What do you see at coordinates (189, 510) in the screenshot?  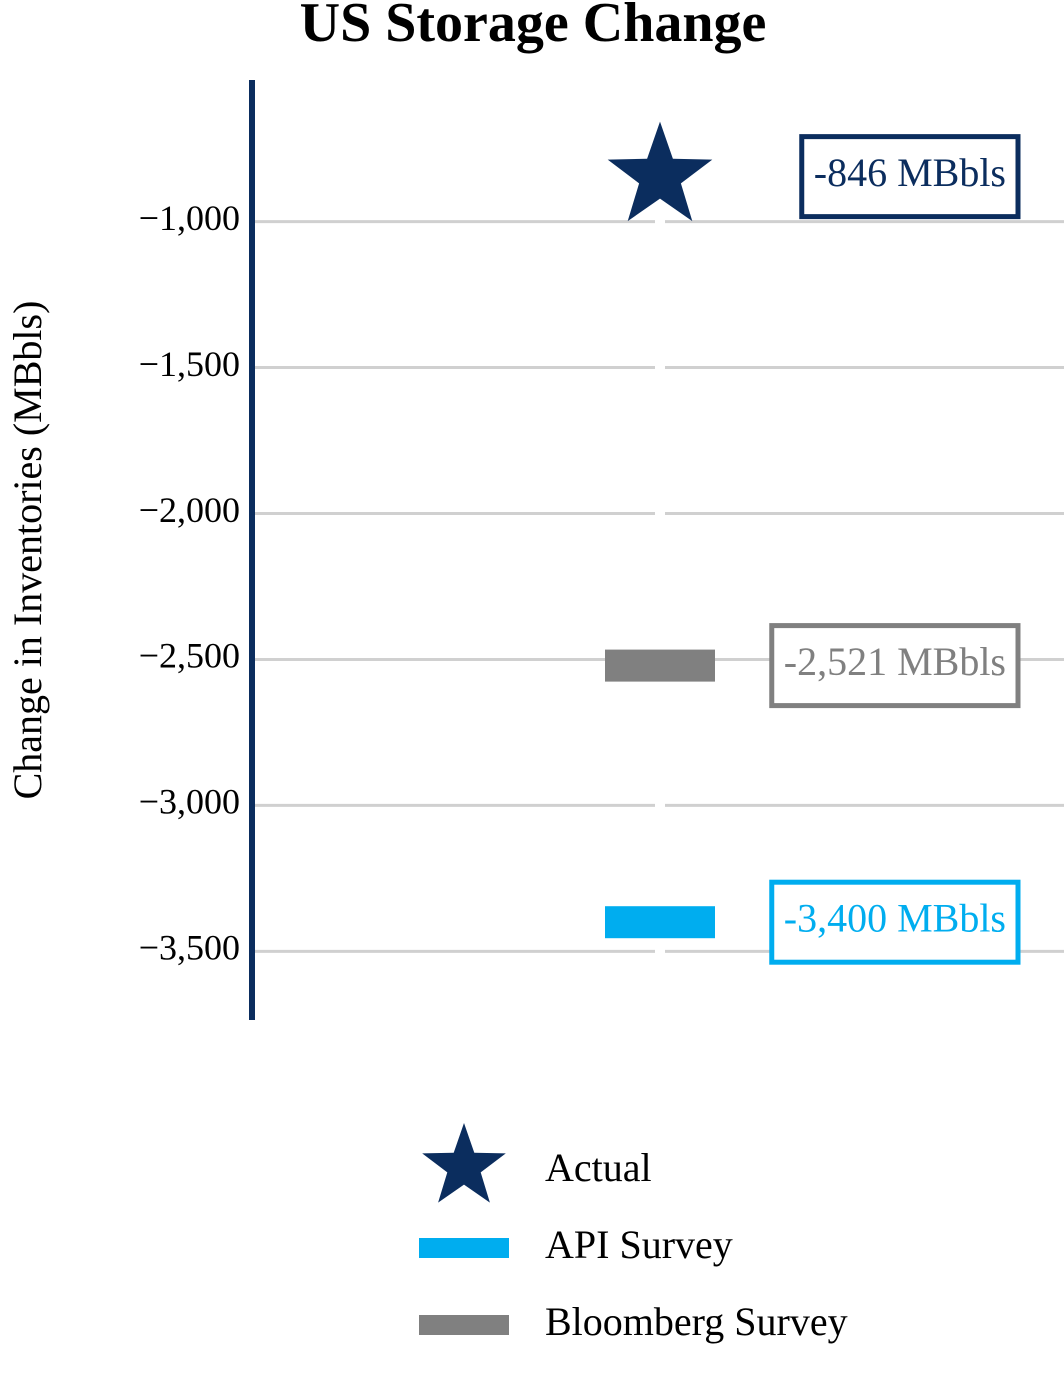 I see `y-tick-label: −2,000` at bounding box center [189, 510].